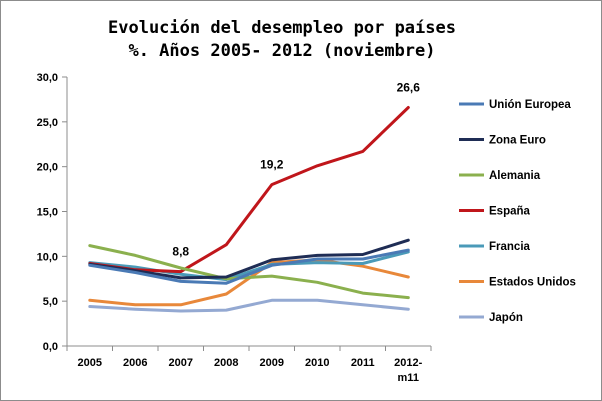 The width and height of the screenshot is (602, 401). I want to click on series-line-alemania, so click(249, 272).